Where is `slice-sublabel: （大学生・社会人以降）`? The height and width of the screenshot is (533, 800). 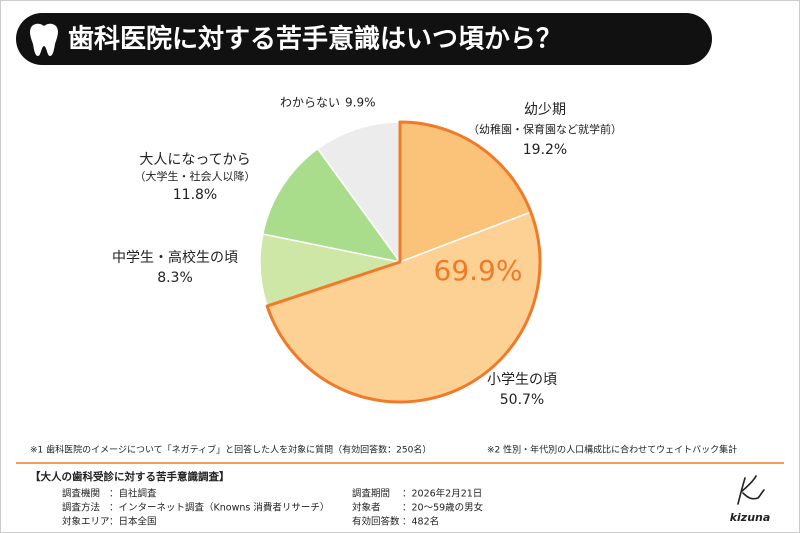 slice-sublabel: （大学生・社会人以降） is located at coordinates (195, 176).